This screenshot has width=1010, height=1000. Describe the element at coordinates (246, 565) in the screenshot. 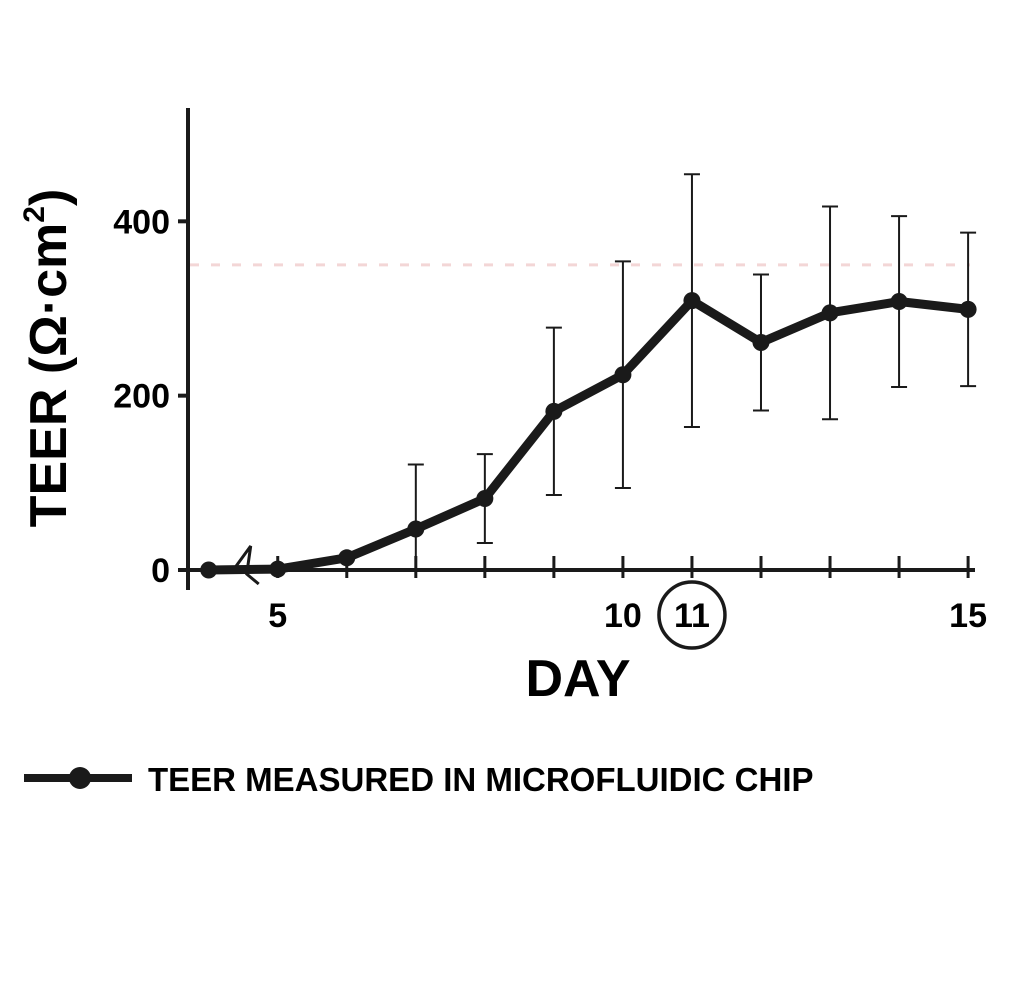

I see `axis-break-mark` at that location.